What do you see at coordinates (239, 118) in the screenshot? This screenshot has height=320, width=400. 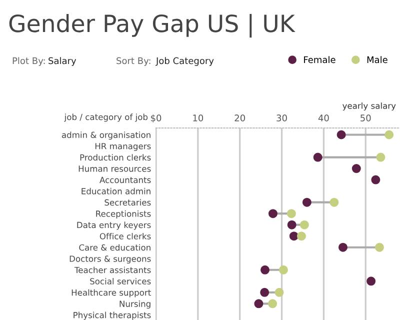 I see `x-tick-label: 20` at bounding box center [239, 118].